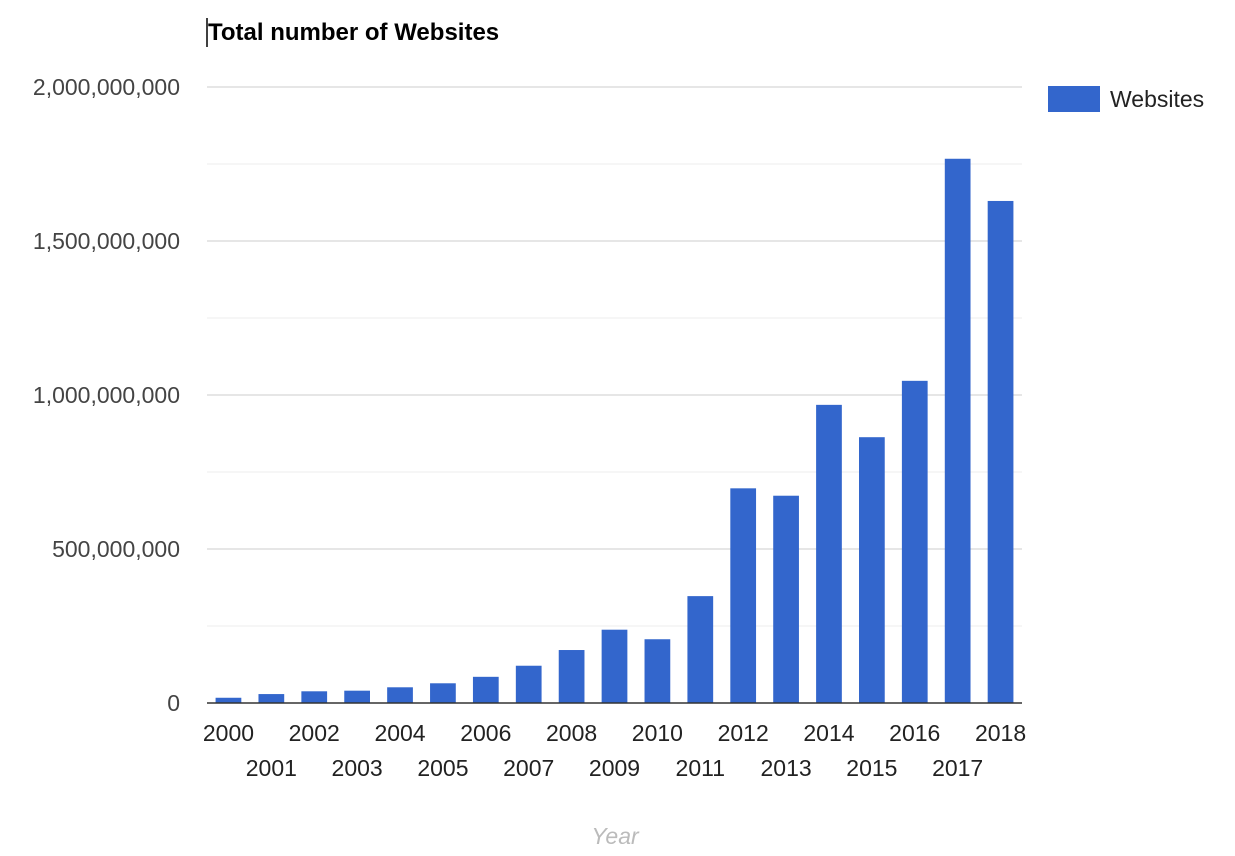 This screenshot has height=856, width=1235. What do you see at coordinates (1157, 99) in the screenshot?
I see `legend-label: Websites` at bounding box center [1157, 99].